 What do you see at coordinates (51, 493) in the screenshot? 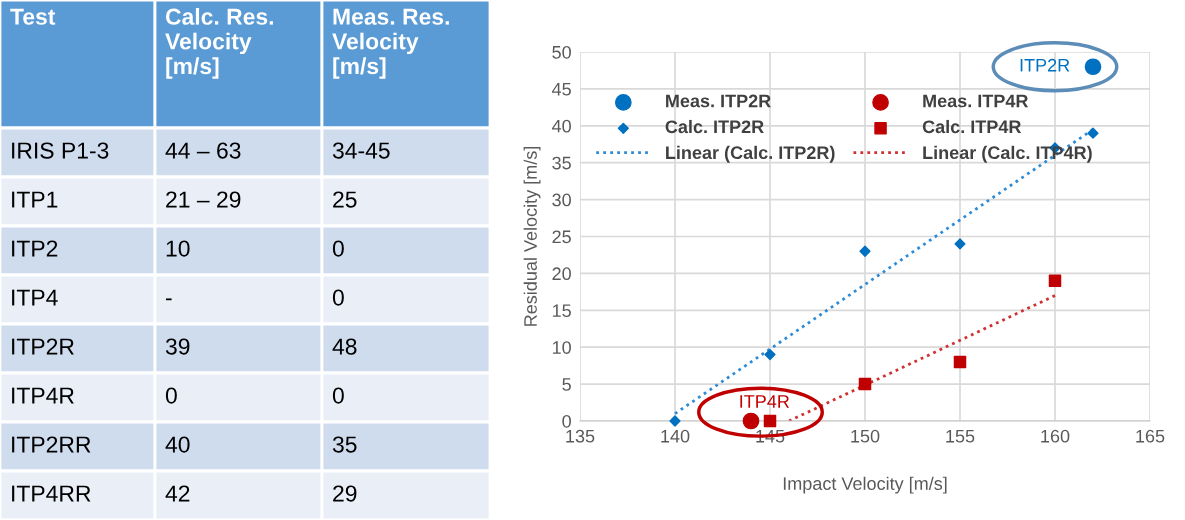
I see `text: ITP4RR` at bounding box center [51, 493].